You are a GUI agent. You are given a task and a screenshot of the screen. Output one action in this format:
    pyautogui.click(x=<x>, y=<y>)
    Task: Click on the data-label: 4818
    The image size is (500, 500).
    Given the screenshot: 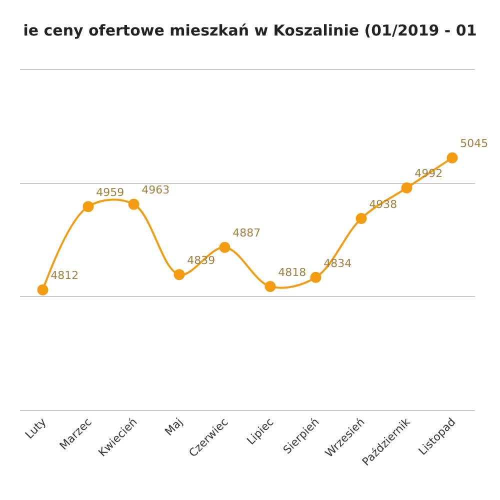 What is the action you would take?
    pyautogui.click(x=292, y=272)
    